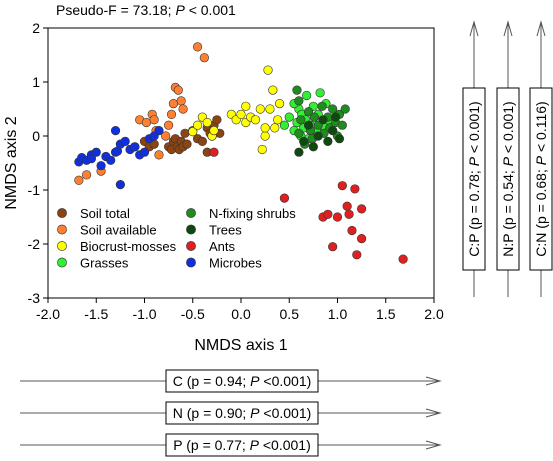  Describe the element at coordinates (144, 314) in the screenshot. I see `x-tick-label: -1.0` at that location.